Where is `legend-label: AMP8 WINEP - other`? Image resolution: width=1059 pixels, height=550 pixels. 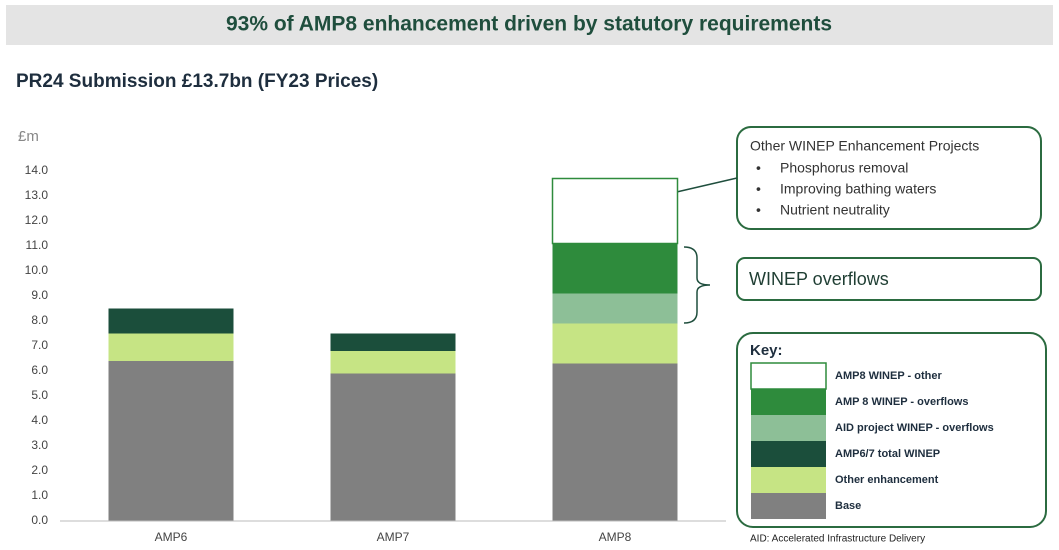 legend-label: AMP8 WINEP - other is located at coordinates (888, 376).